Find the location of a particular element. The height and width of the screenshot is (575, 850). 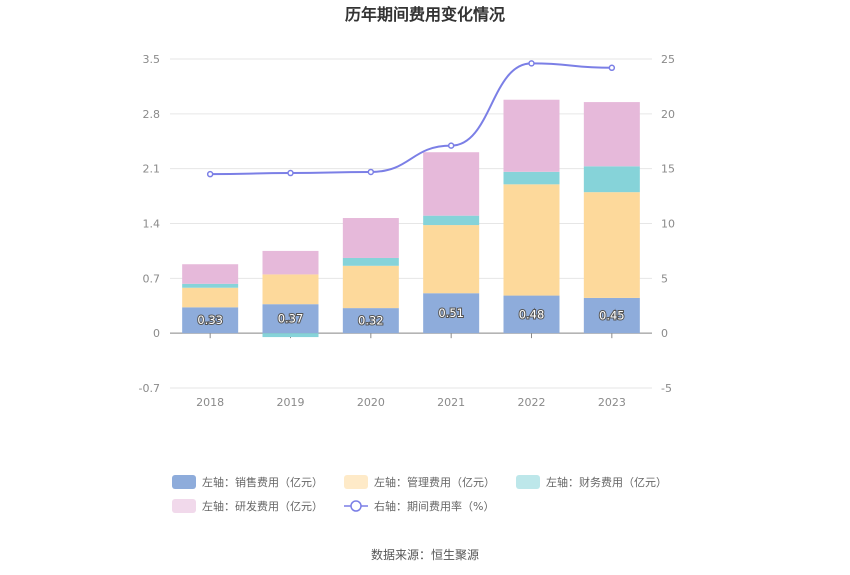

right-tick-label: 5 is located at coordinates (664, 278).